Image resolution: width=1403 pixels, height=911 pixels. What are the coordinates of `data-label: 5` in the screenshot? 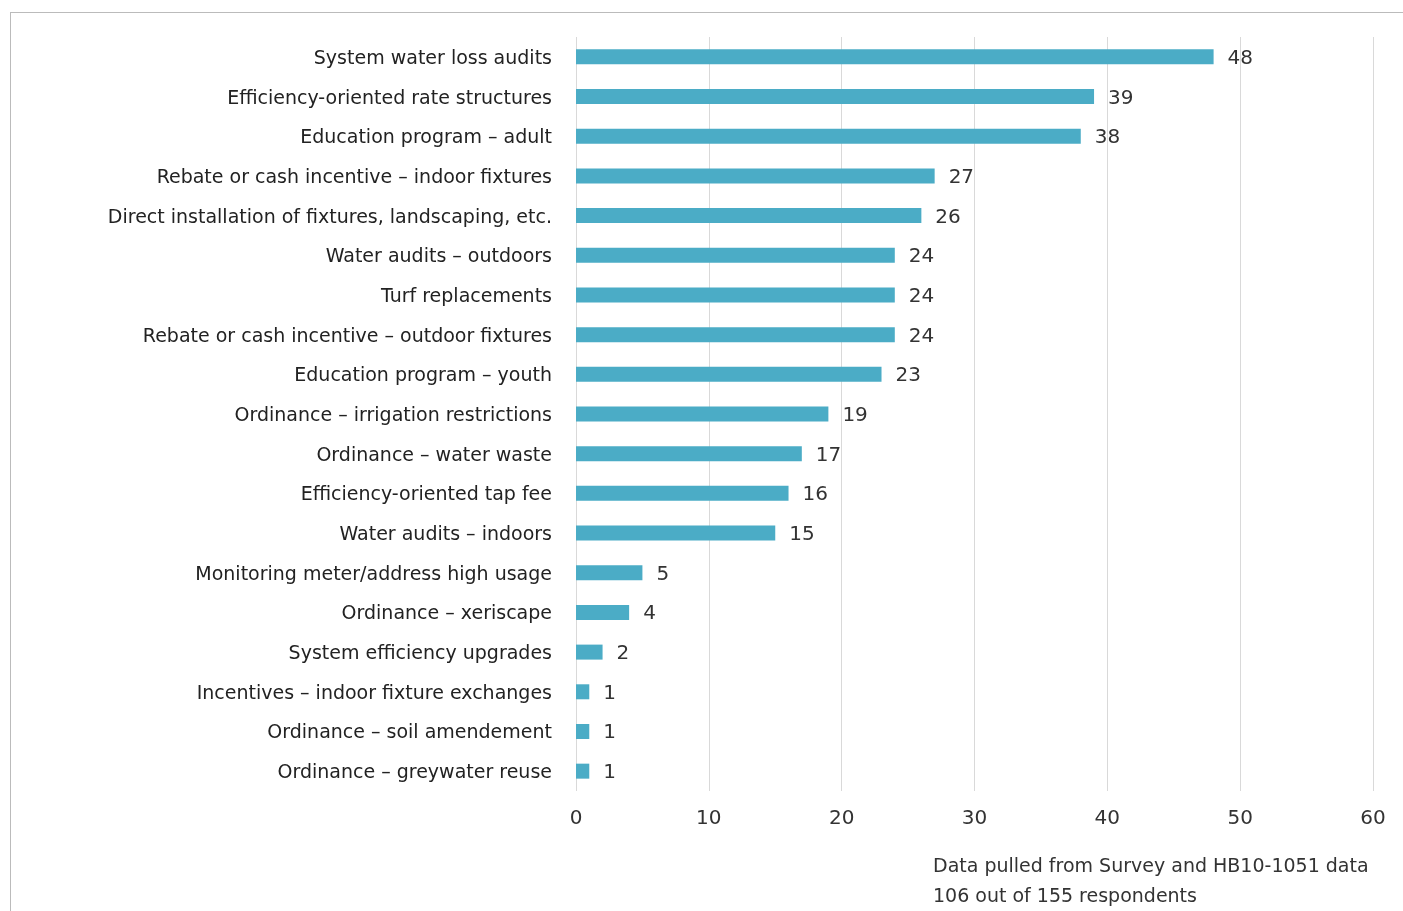 It's located at (663, 572).